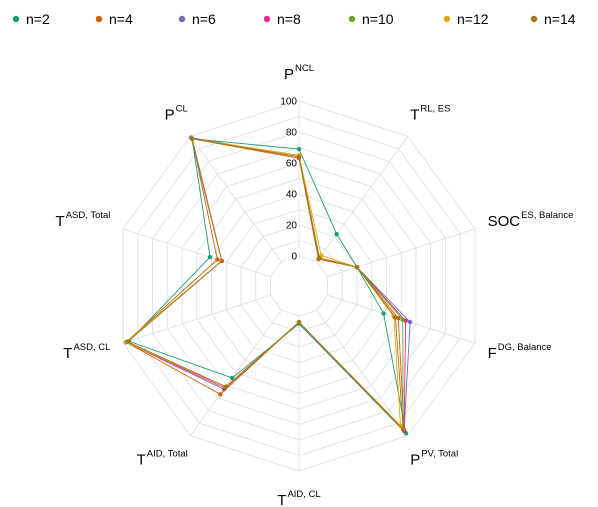 The height and width of the screenshot is (507, 598). Describe the element at coordinates (547, 215) in the screenshot. I see `axis-label-superscript: ES, Balance` at that location.